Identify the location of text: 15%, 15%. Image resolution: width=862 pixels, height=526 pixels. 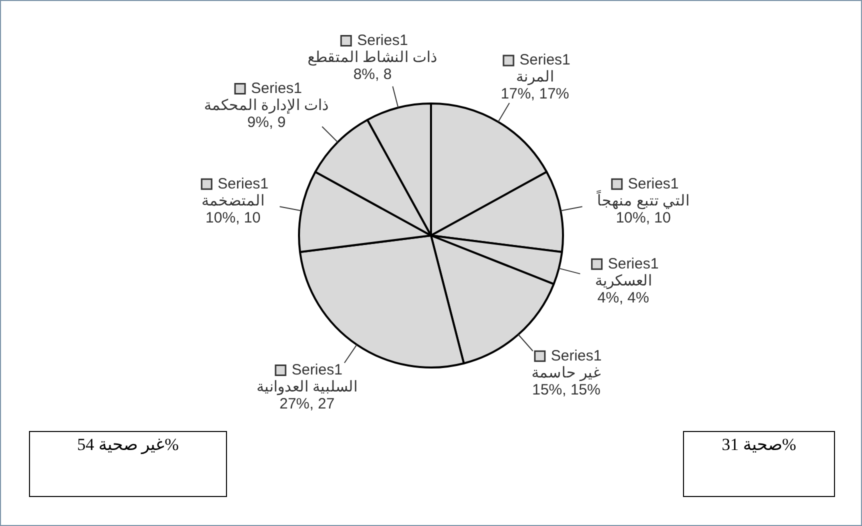
(566, 389).